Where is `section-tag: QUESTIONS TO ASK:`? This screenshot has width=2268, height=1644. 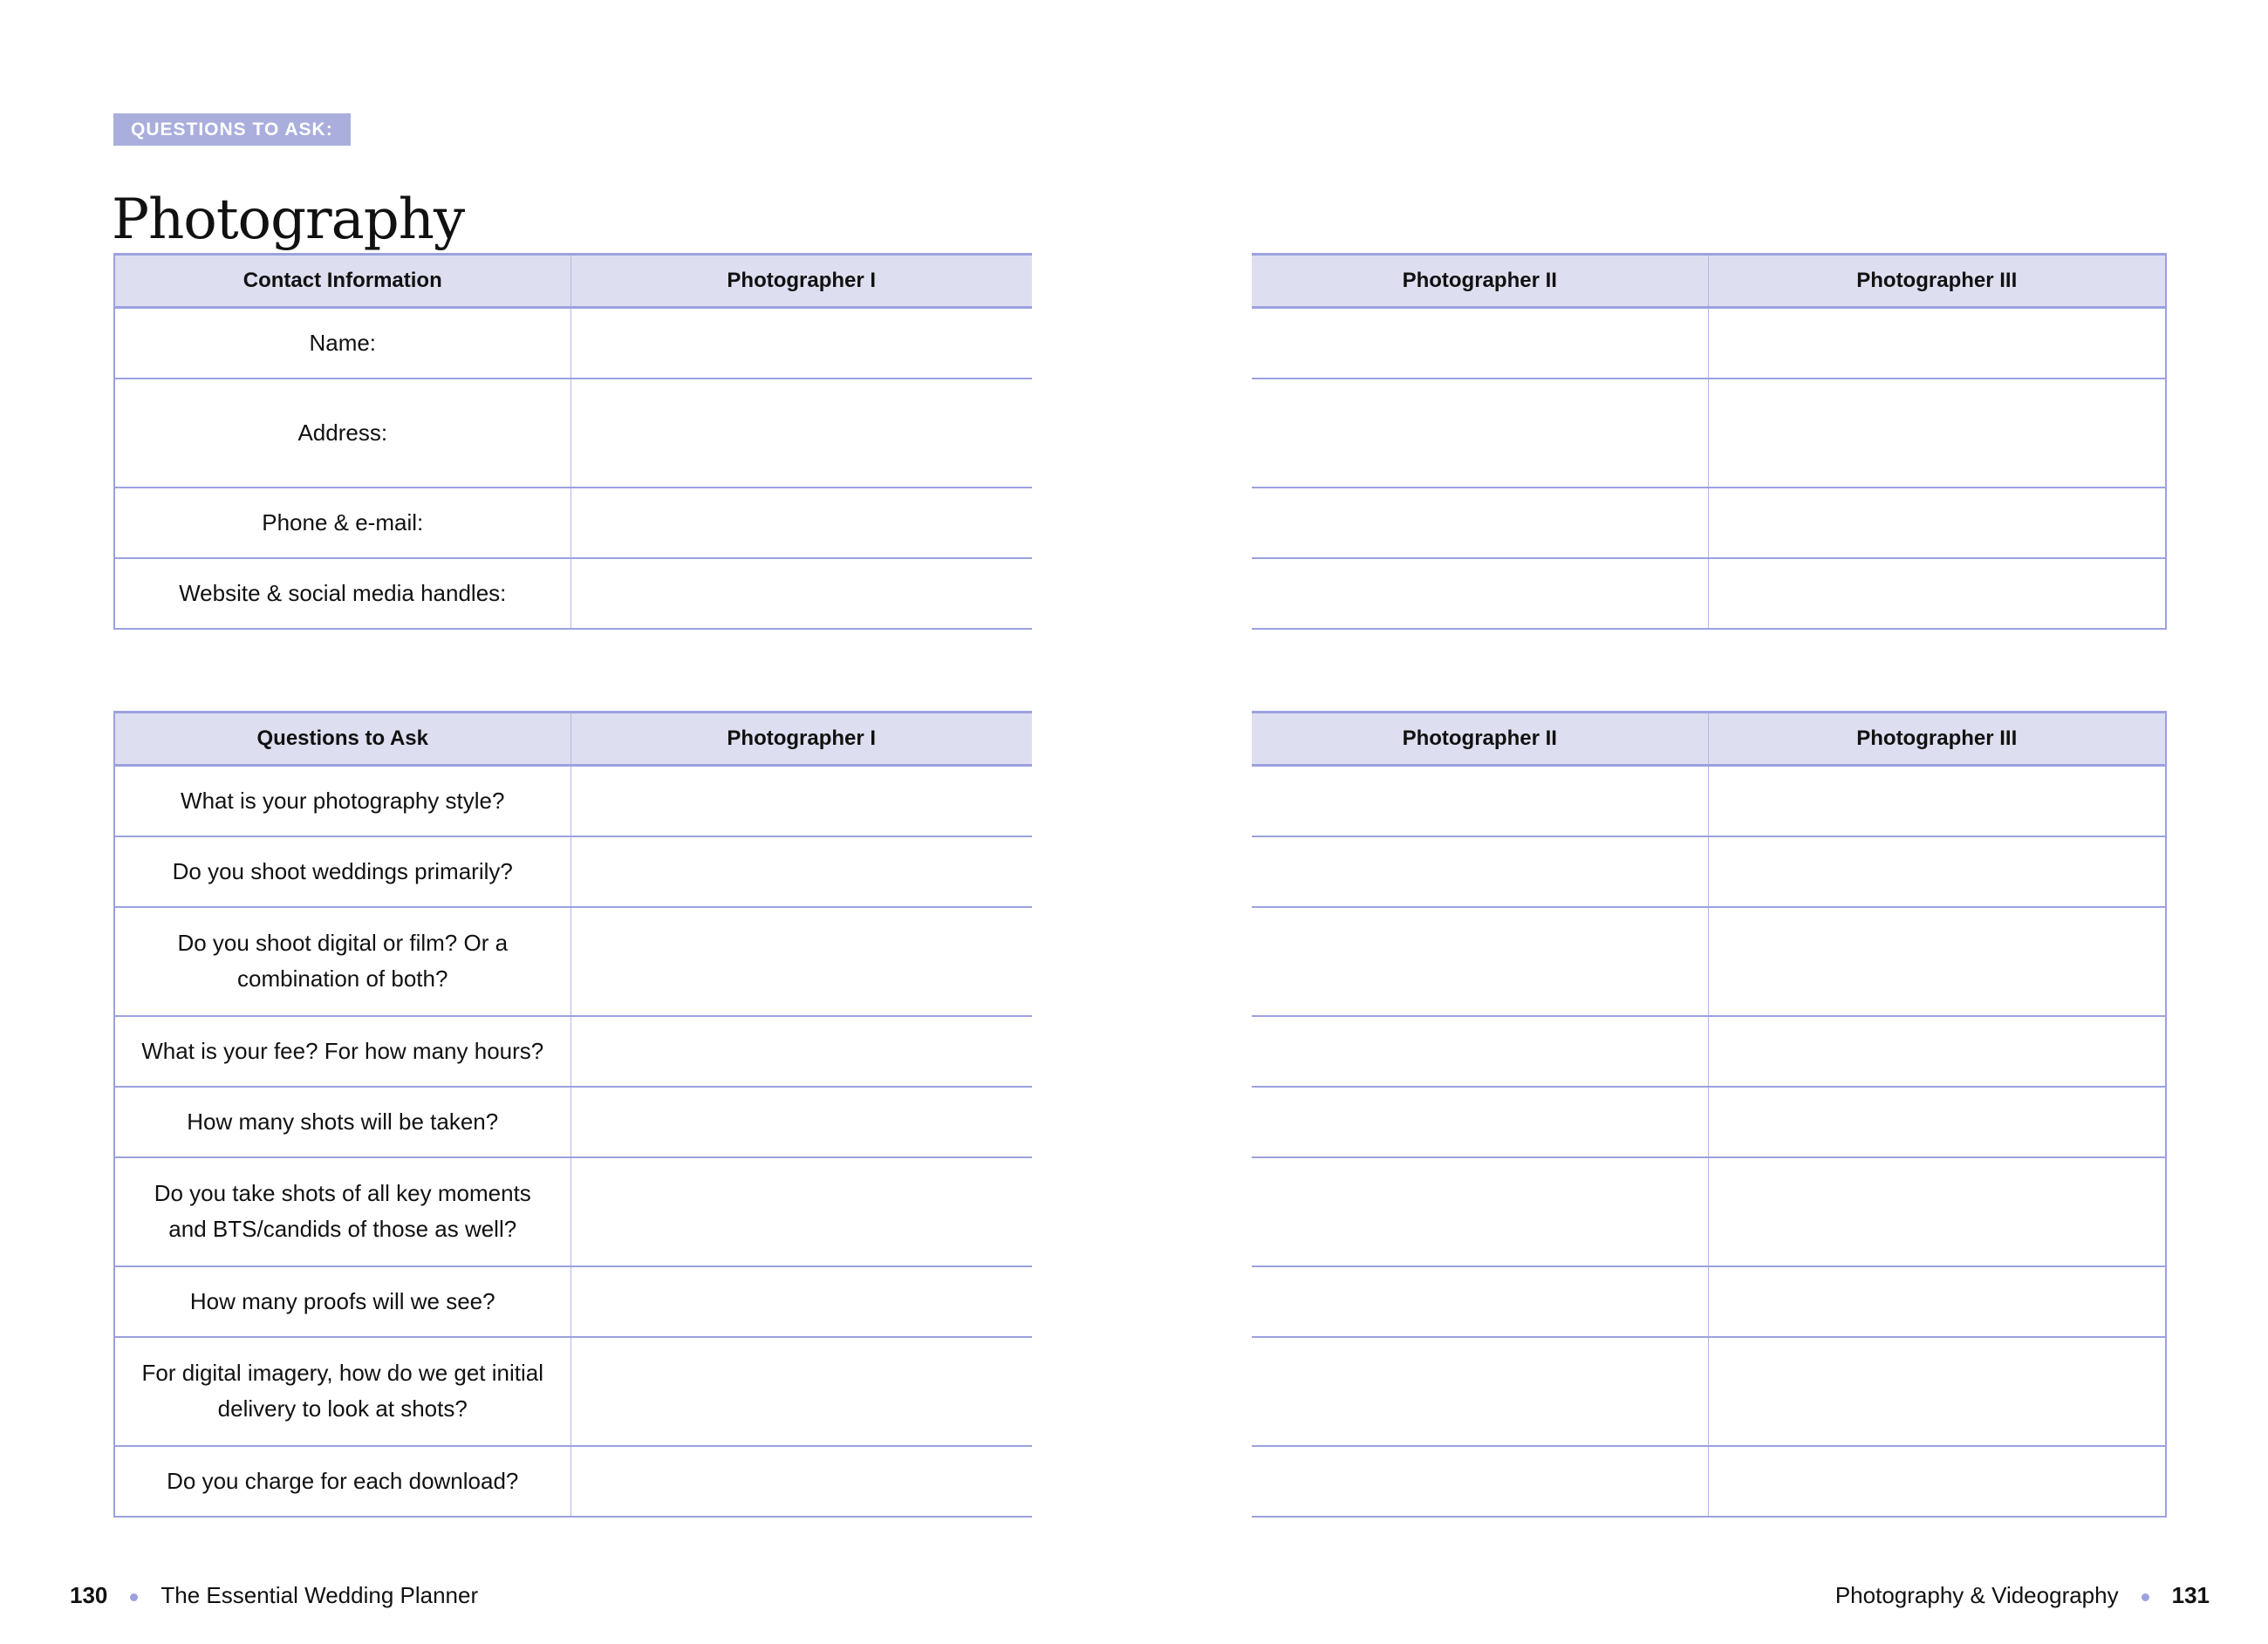 section-tag: QUESTIONS TO ASK: is located at coordinates (232, 130).